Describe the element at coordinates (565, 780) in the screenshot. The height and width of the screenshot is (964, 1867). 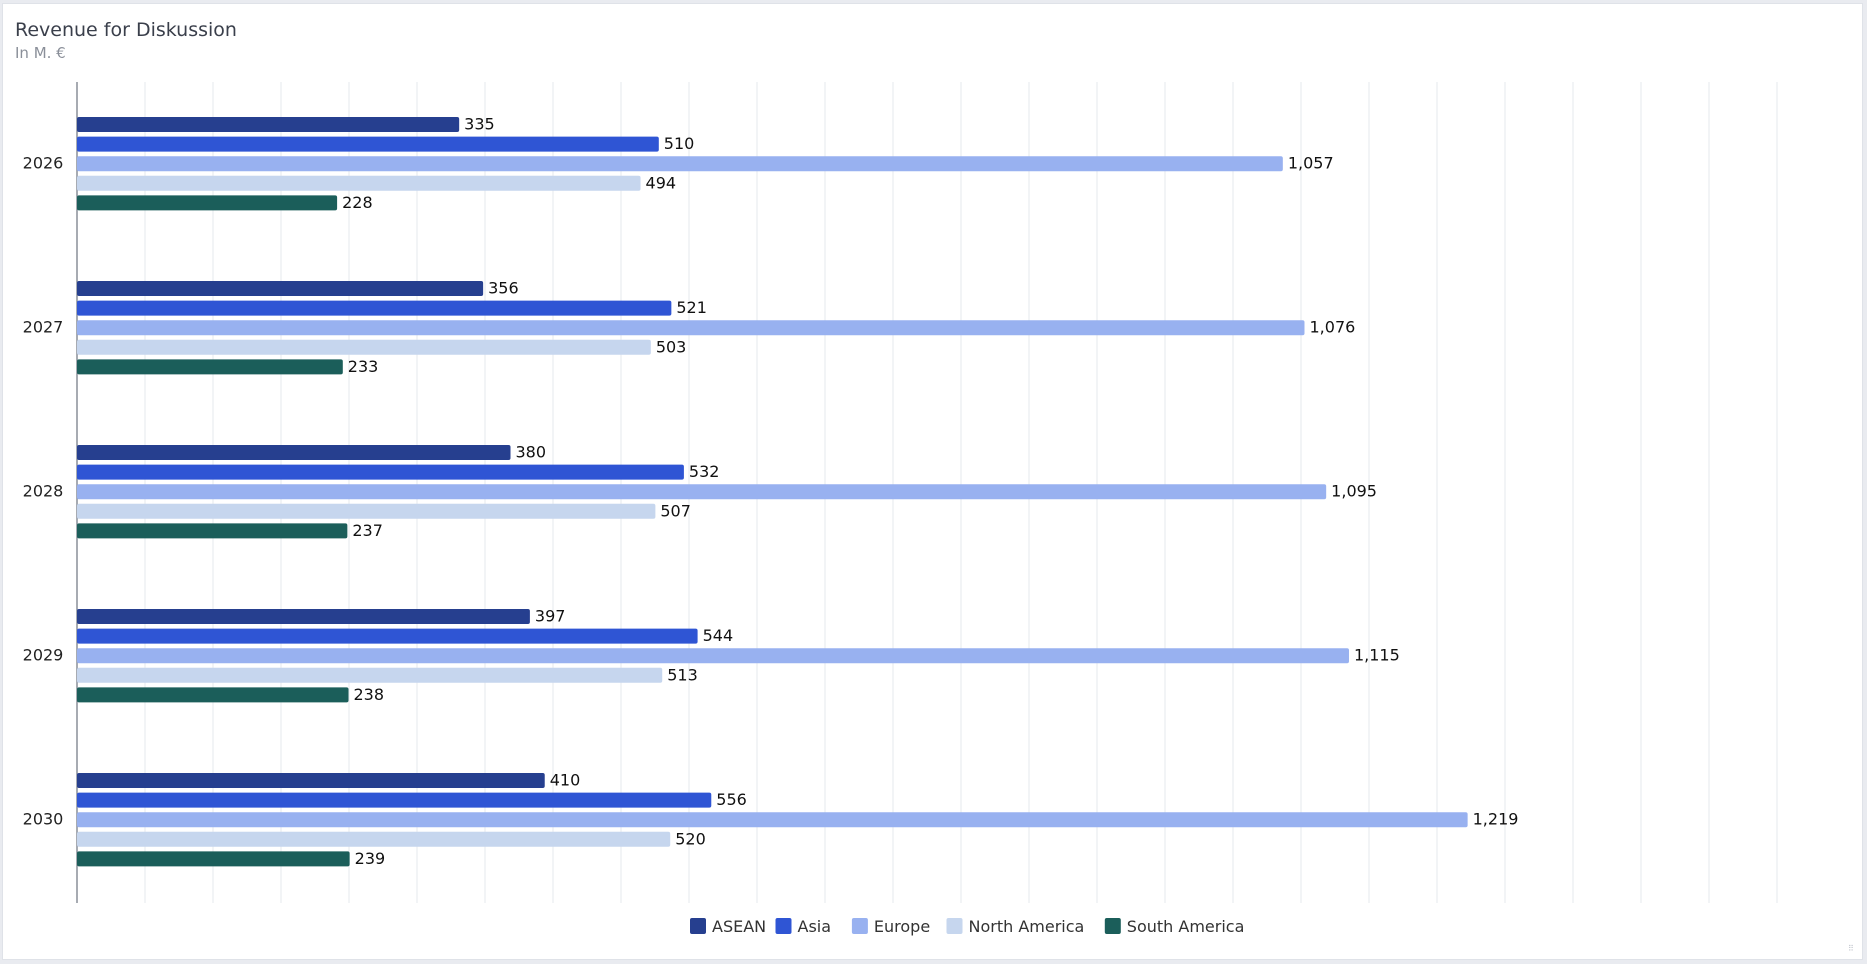
I see `data-label: 410` at that location.